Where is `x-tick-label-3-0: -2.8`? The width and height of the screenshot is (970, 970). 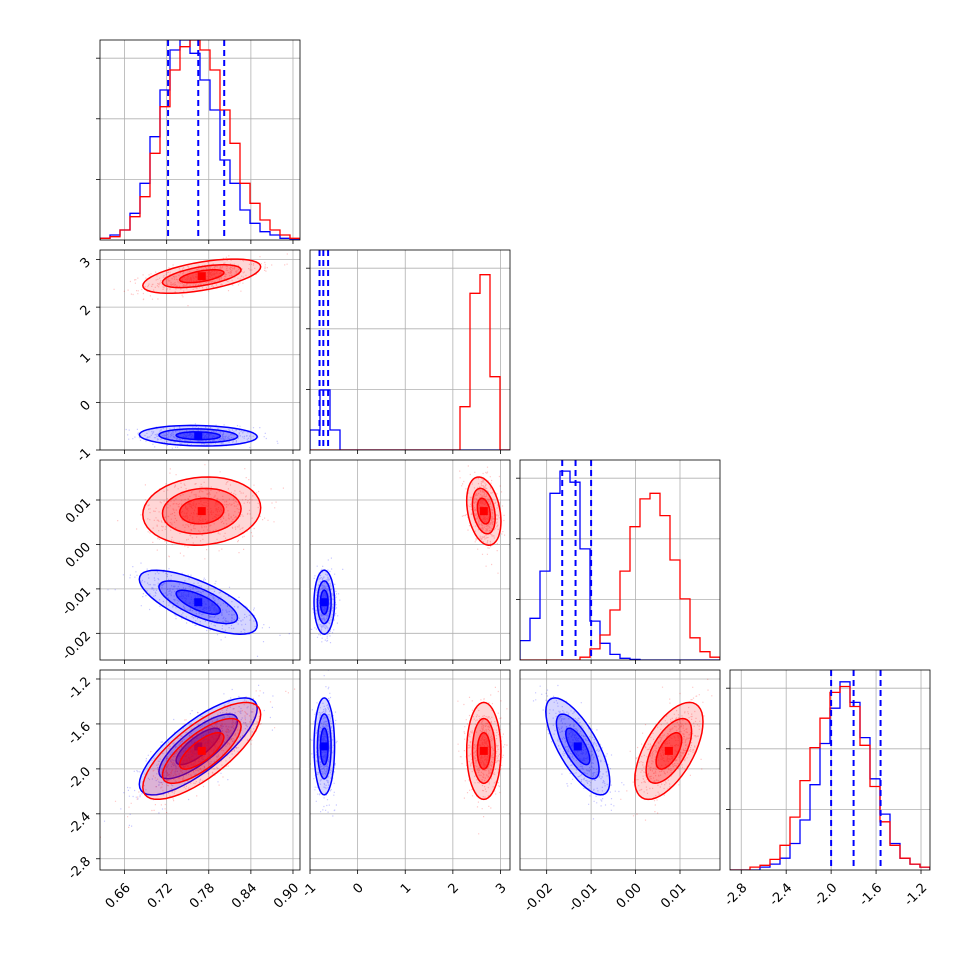 x-tick-label-3-0: -2.8 is located at coordinates (736, 895).